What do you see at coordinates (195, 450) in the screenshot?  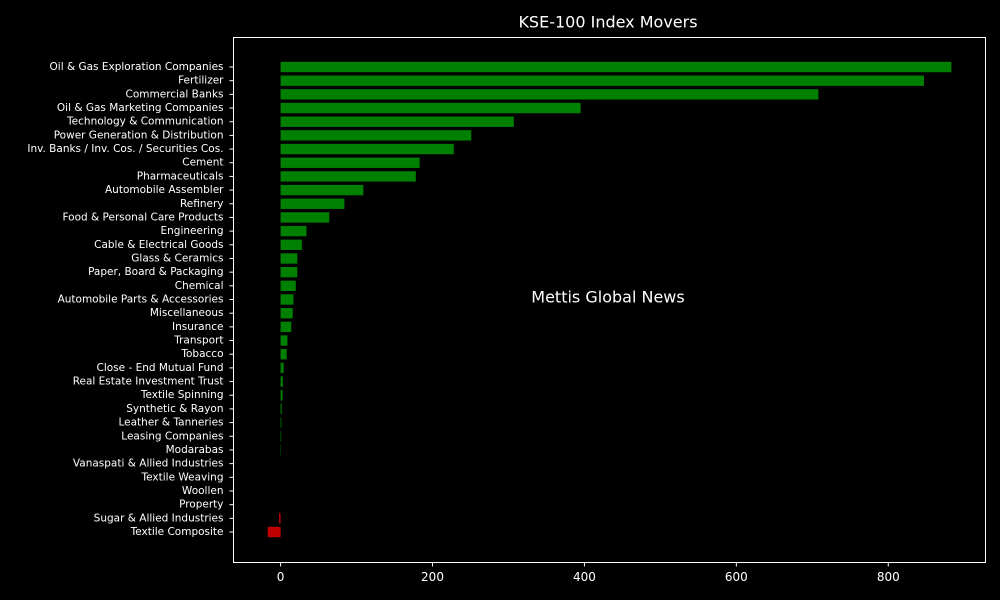 I see `y-tick-label: Modarabas` at bounding box center [195, 450].